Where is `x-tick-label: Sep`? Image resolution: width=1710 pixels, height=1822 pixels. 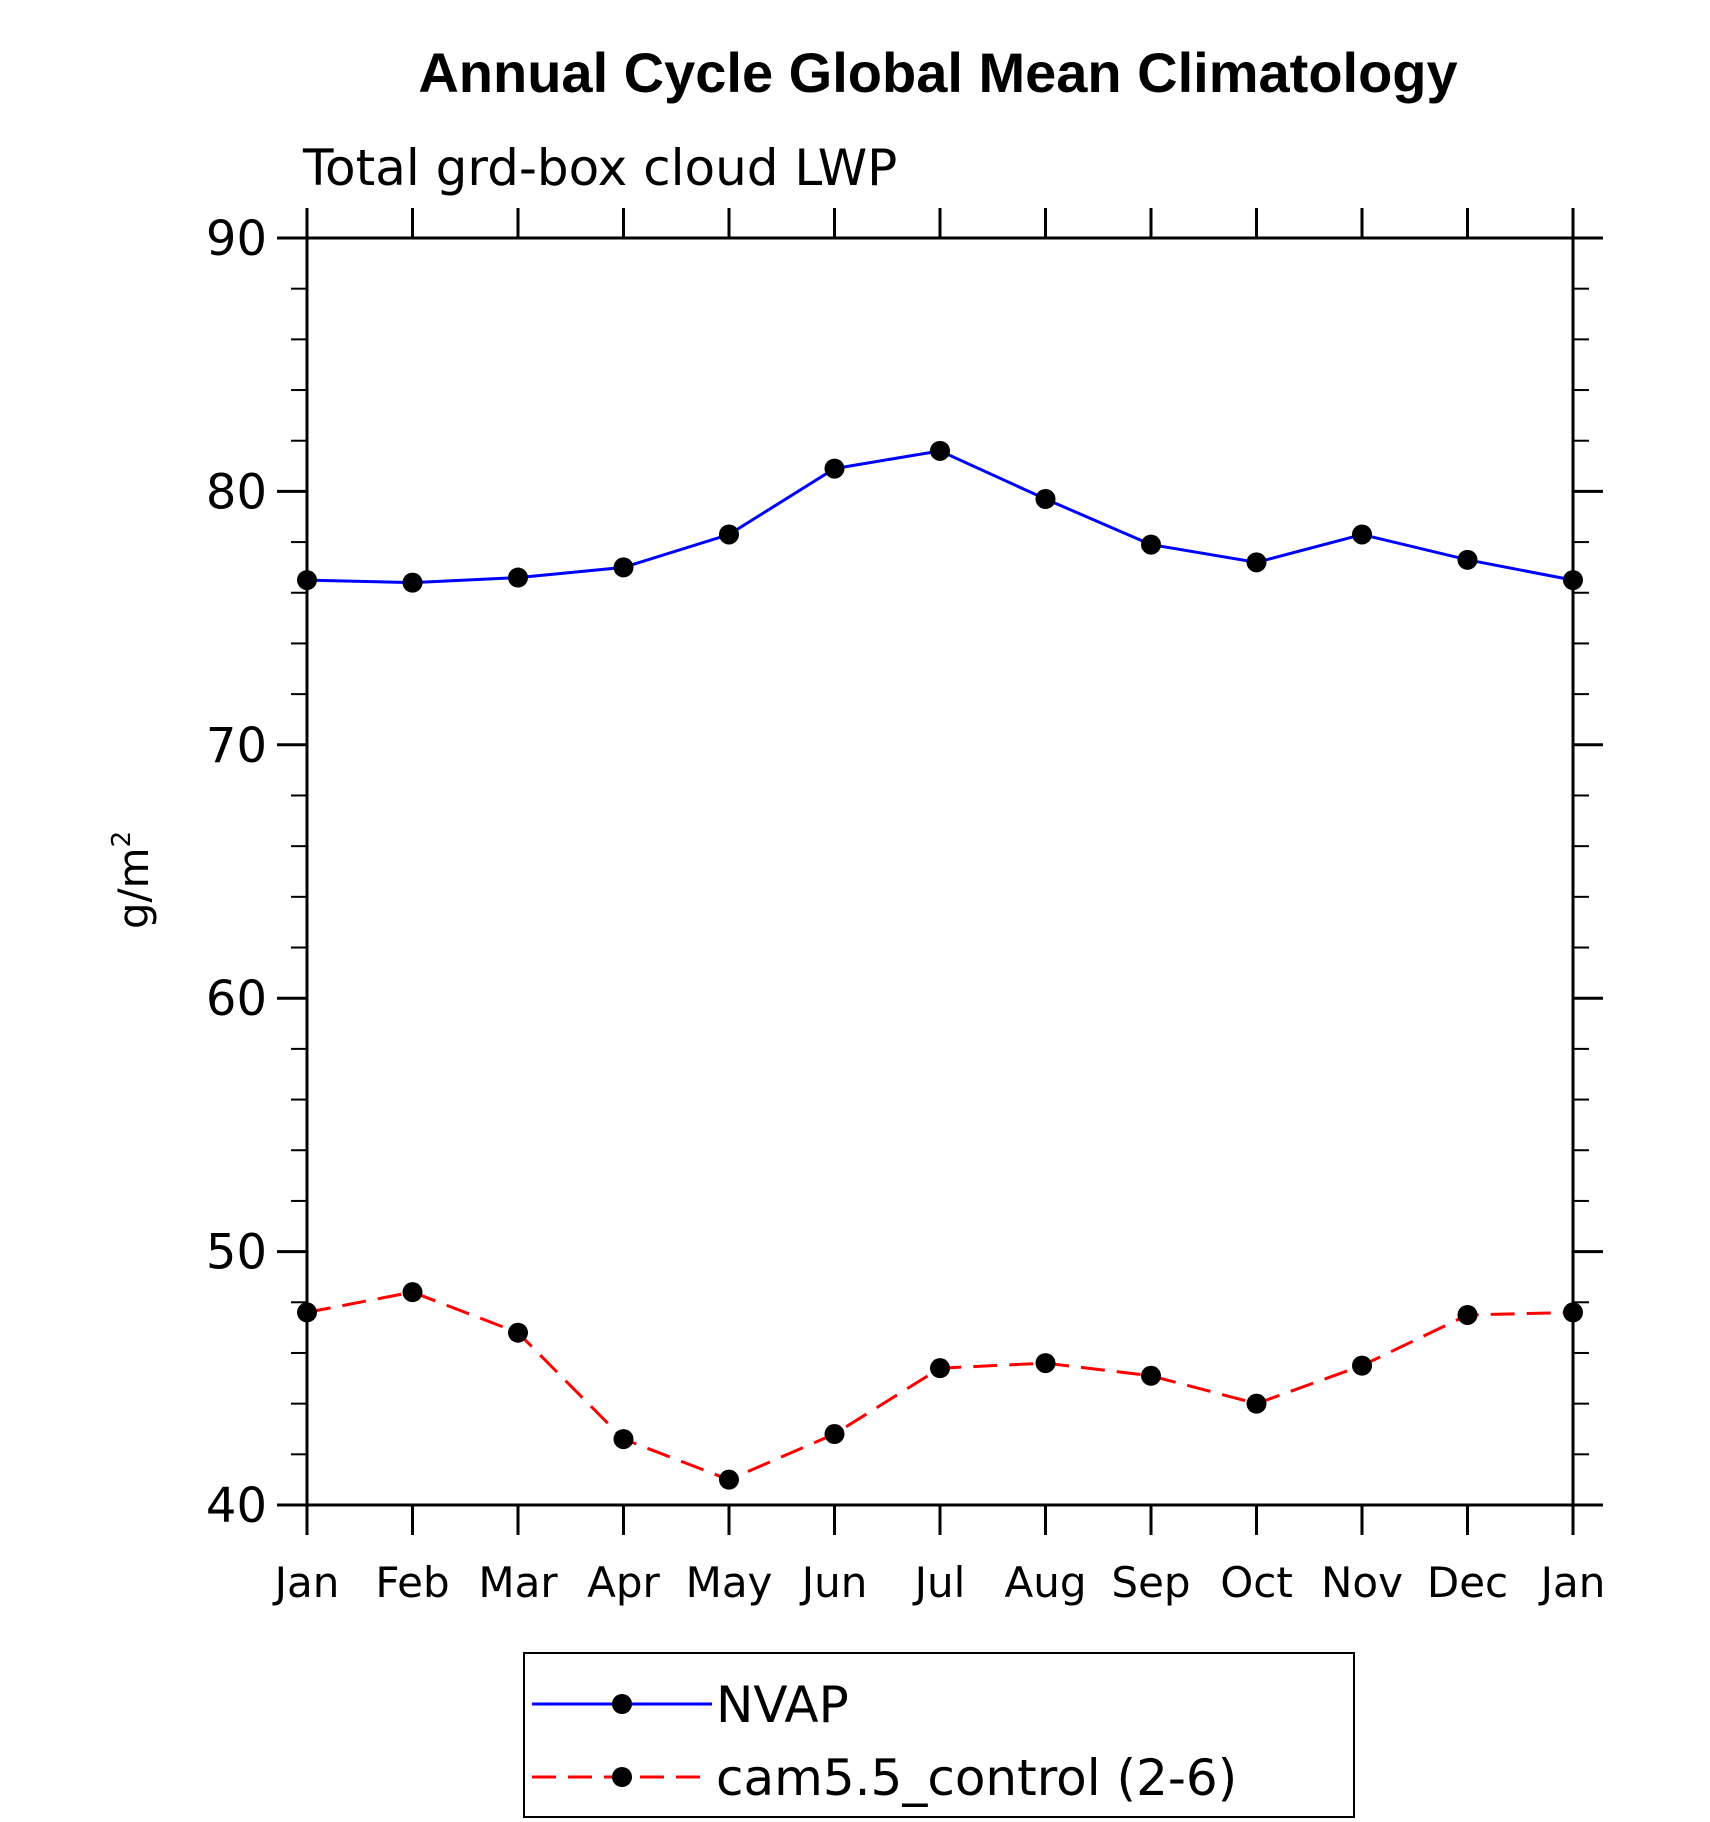 x-tick-label: Sep is located at coordinates (1150, 1582).